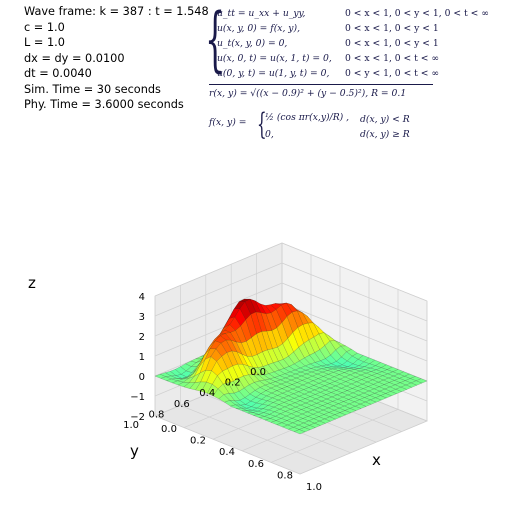 The height and width of the screenshot is (520, 520). Describe the element at coordinates (262, 124) in the screenshot. I see `f-brace: {` at that location.